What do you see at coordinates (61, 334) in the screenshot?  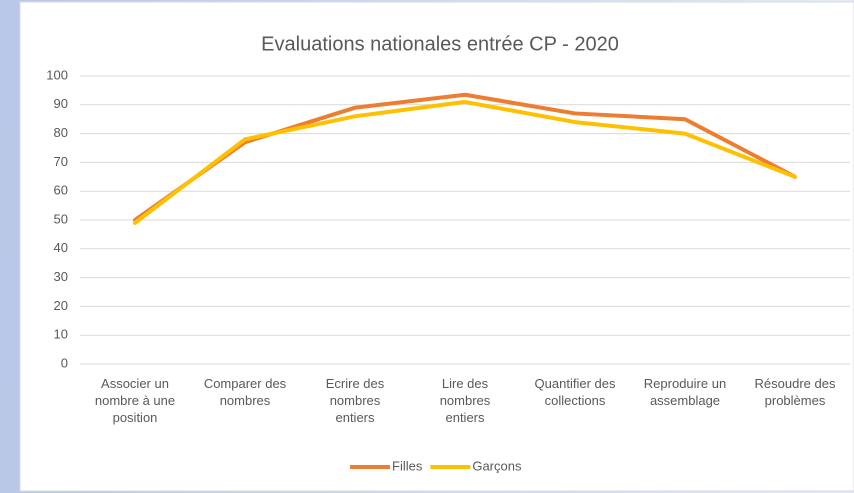 I see `y-tick-label: 10` at bounding box center [61, 334].